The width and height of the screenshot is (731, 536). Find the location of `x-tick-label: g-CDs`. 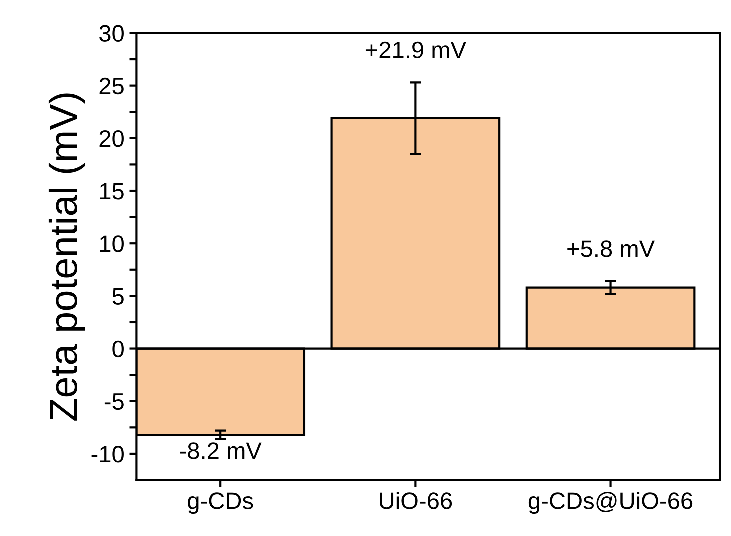

x-tick-label: g-CDs is located at coordinates (221, 503).